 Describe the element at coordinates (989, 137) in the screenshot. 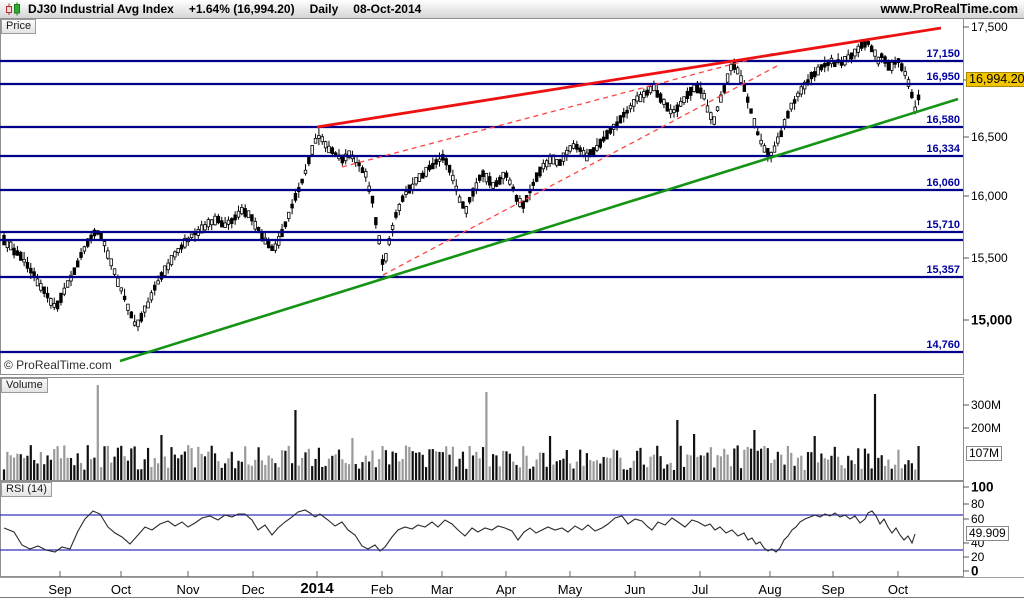

I see `price-axis-label: 16,500` at that location.